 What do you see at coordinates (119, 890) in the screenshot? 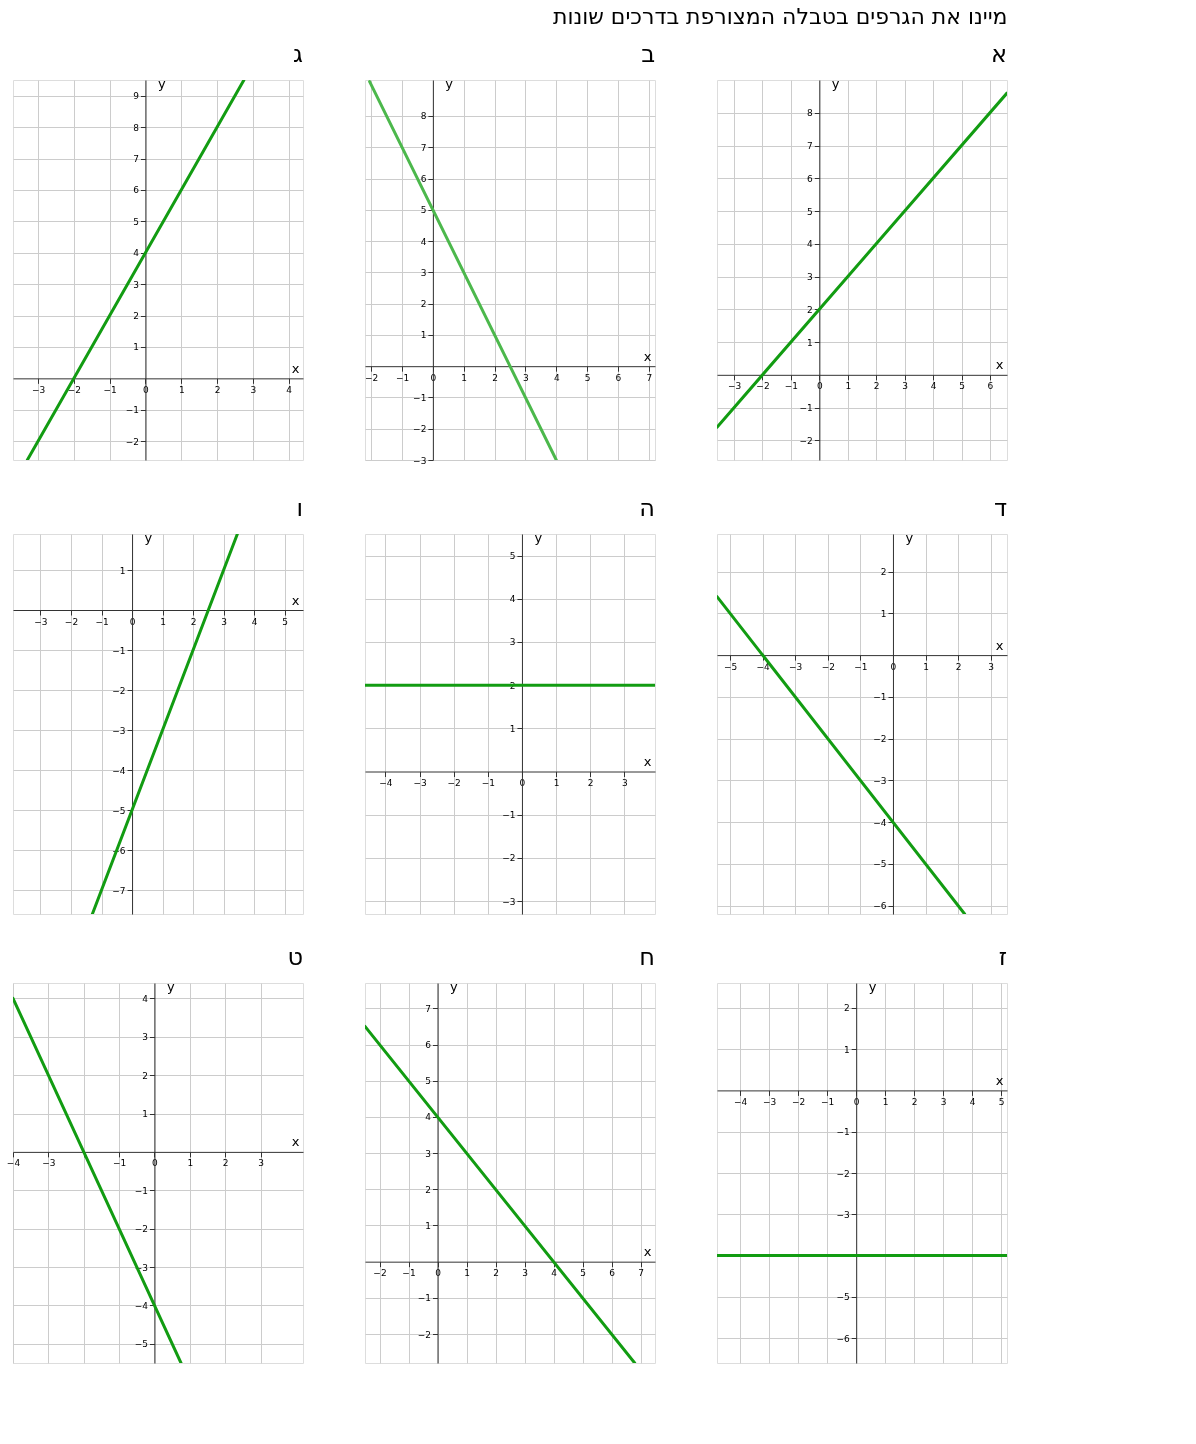
I see `y-tick-label: −7` at bounding box center [119, 890].